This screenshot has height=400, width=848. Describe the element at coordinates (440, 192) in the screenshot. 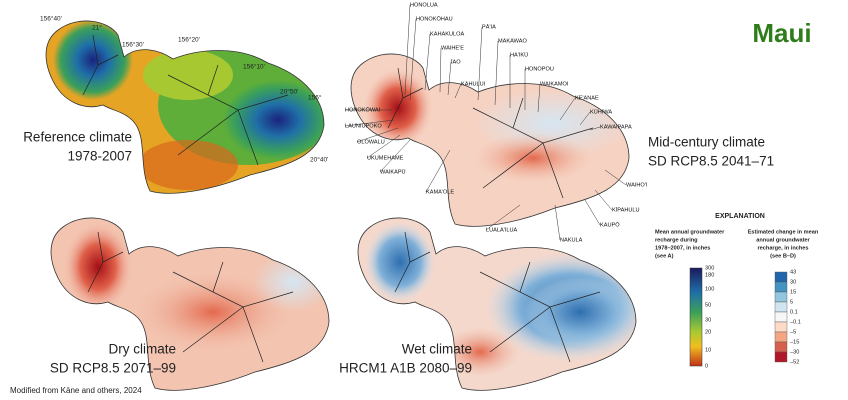

I see `place-label: KAMA'OLE` at that location.